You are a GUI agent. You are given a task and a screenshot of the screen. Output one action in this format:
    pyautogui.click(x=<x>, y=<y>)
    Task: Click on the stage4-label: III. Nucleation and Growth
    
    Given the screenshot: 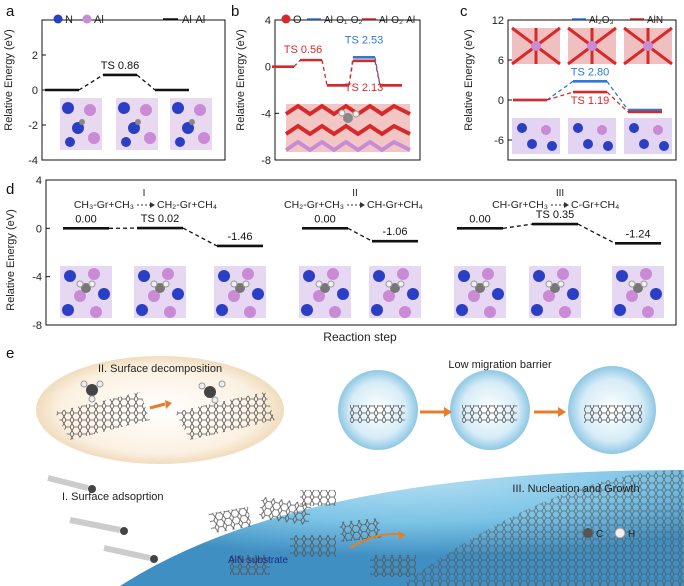 What is the action you would take?
    pyautogui.click(x=575, y=489)
    